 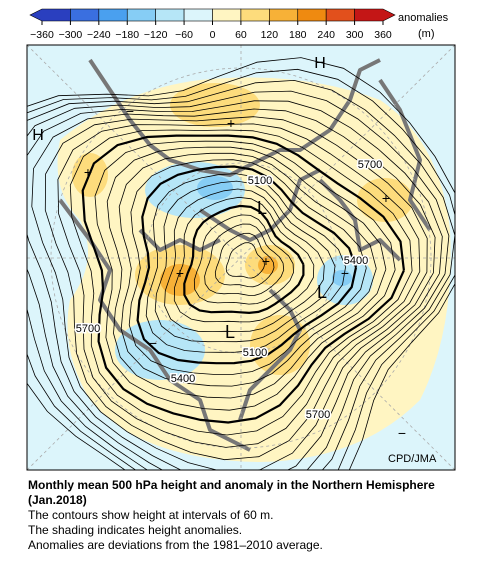 I want to click on colorbar-tick-label: −120, so click(x=156, y=35).